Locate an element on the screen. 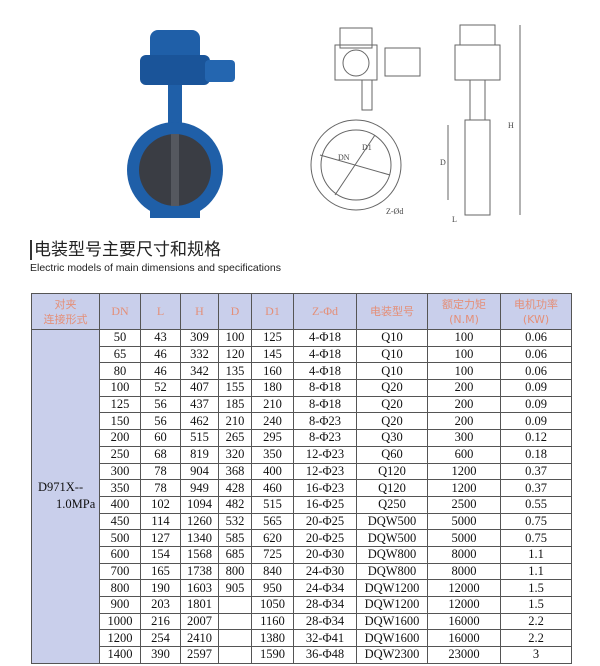  table-cell: 28-Φ34 is located at coordinates (325, 605).